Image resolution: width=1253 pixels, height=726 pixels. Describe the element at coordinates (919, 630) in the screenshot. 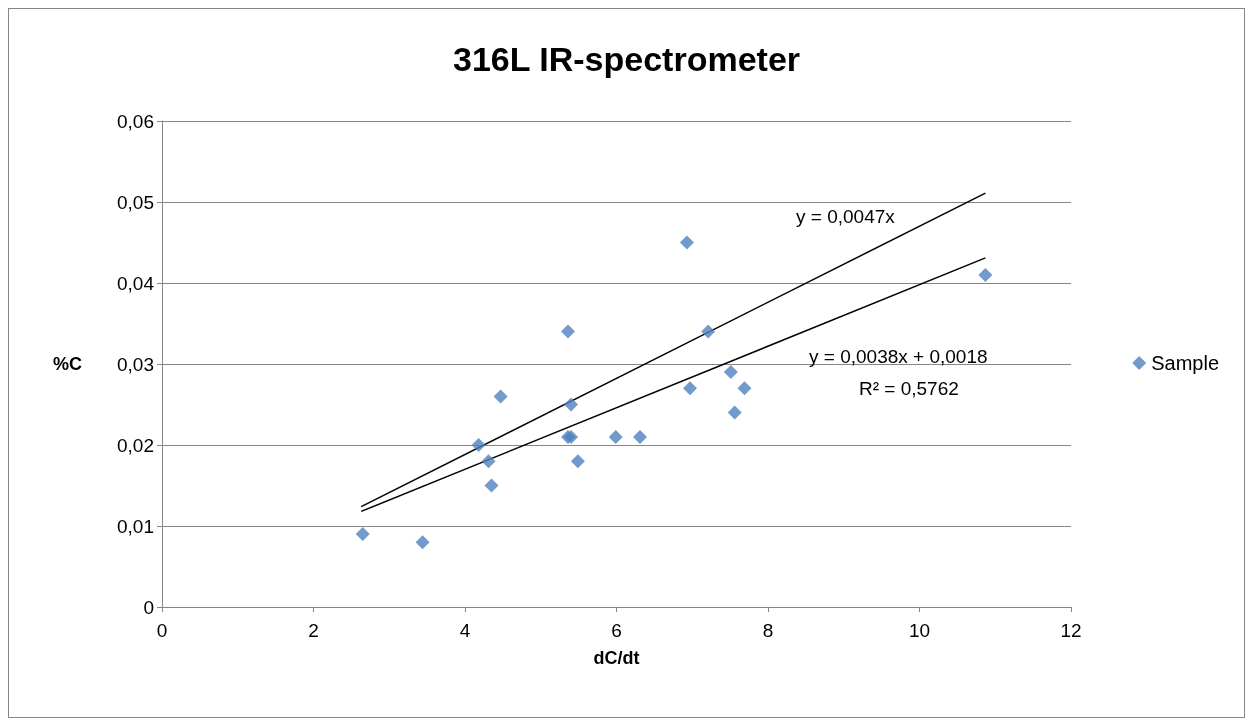

I see `x-tick-label: 10` at that location.